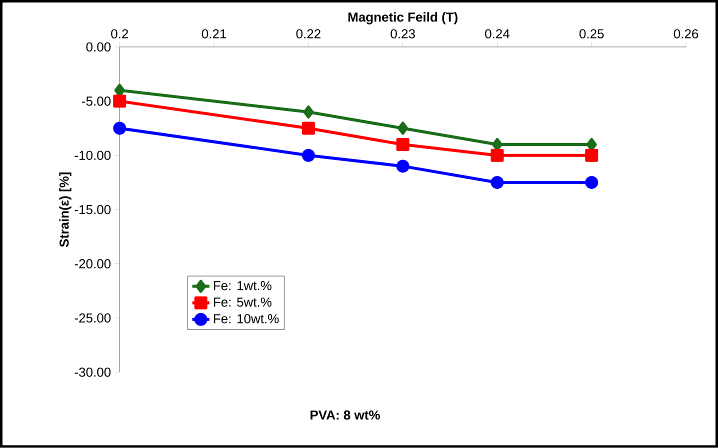 This screenshot has height=448, width=718. Describe the element at coordinates (65, 210) in the screenshot. I see `y-axis-title: Strain(ε) [%]` at that location.